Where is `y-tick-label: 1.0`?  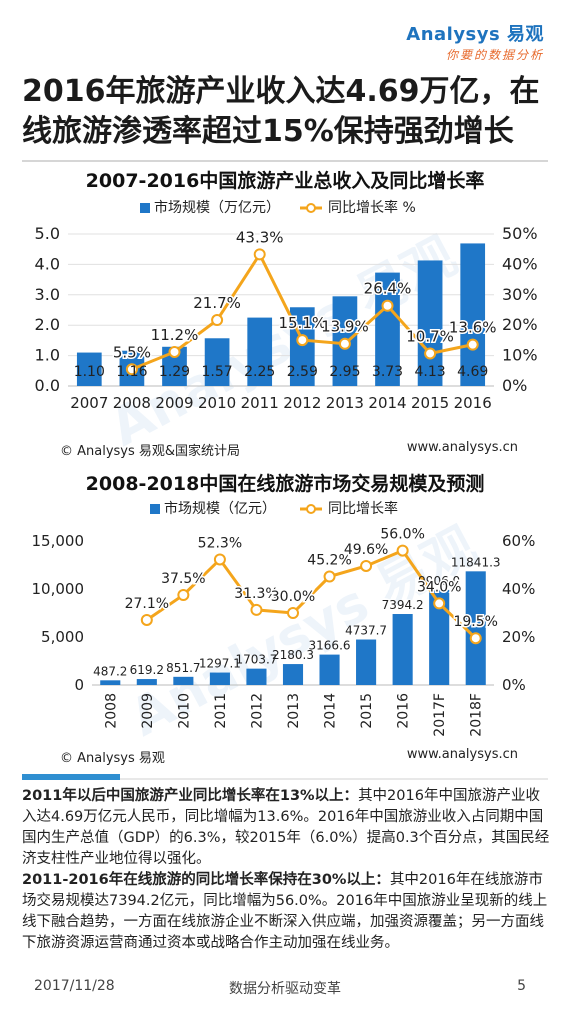
y-tick-label: 1.0 is located at coordinates (47, 355).